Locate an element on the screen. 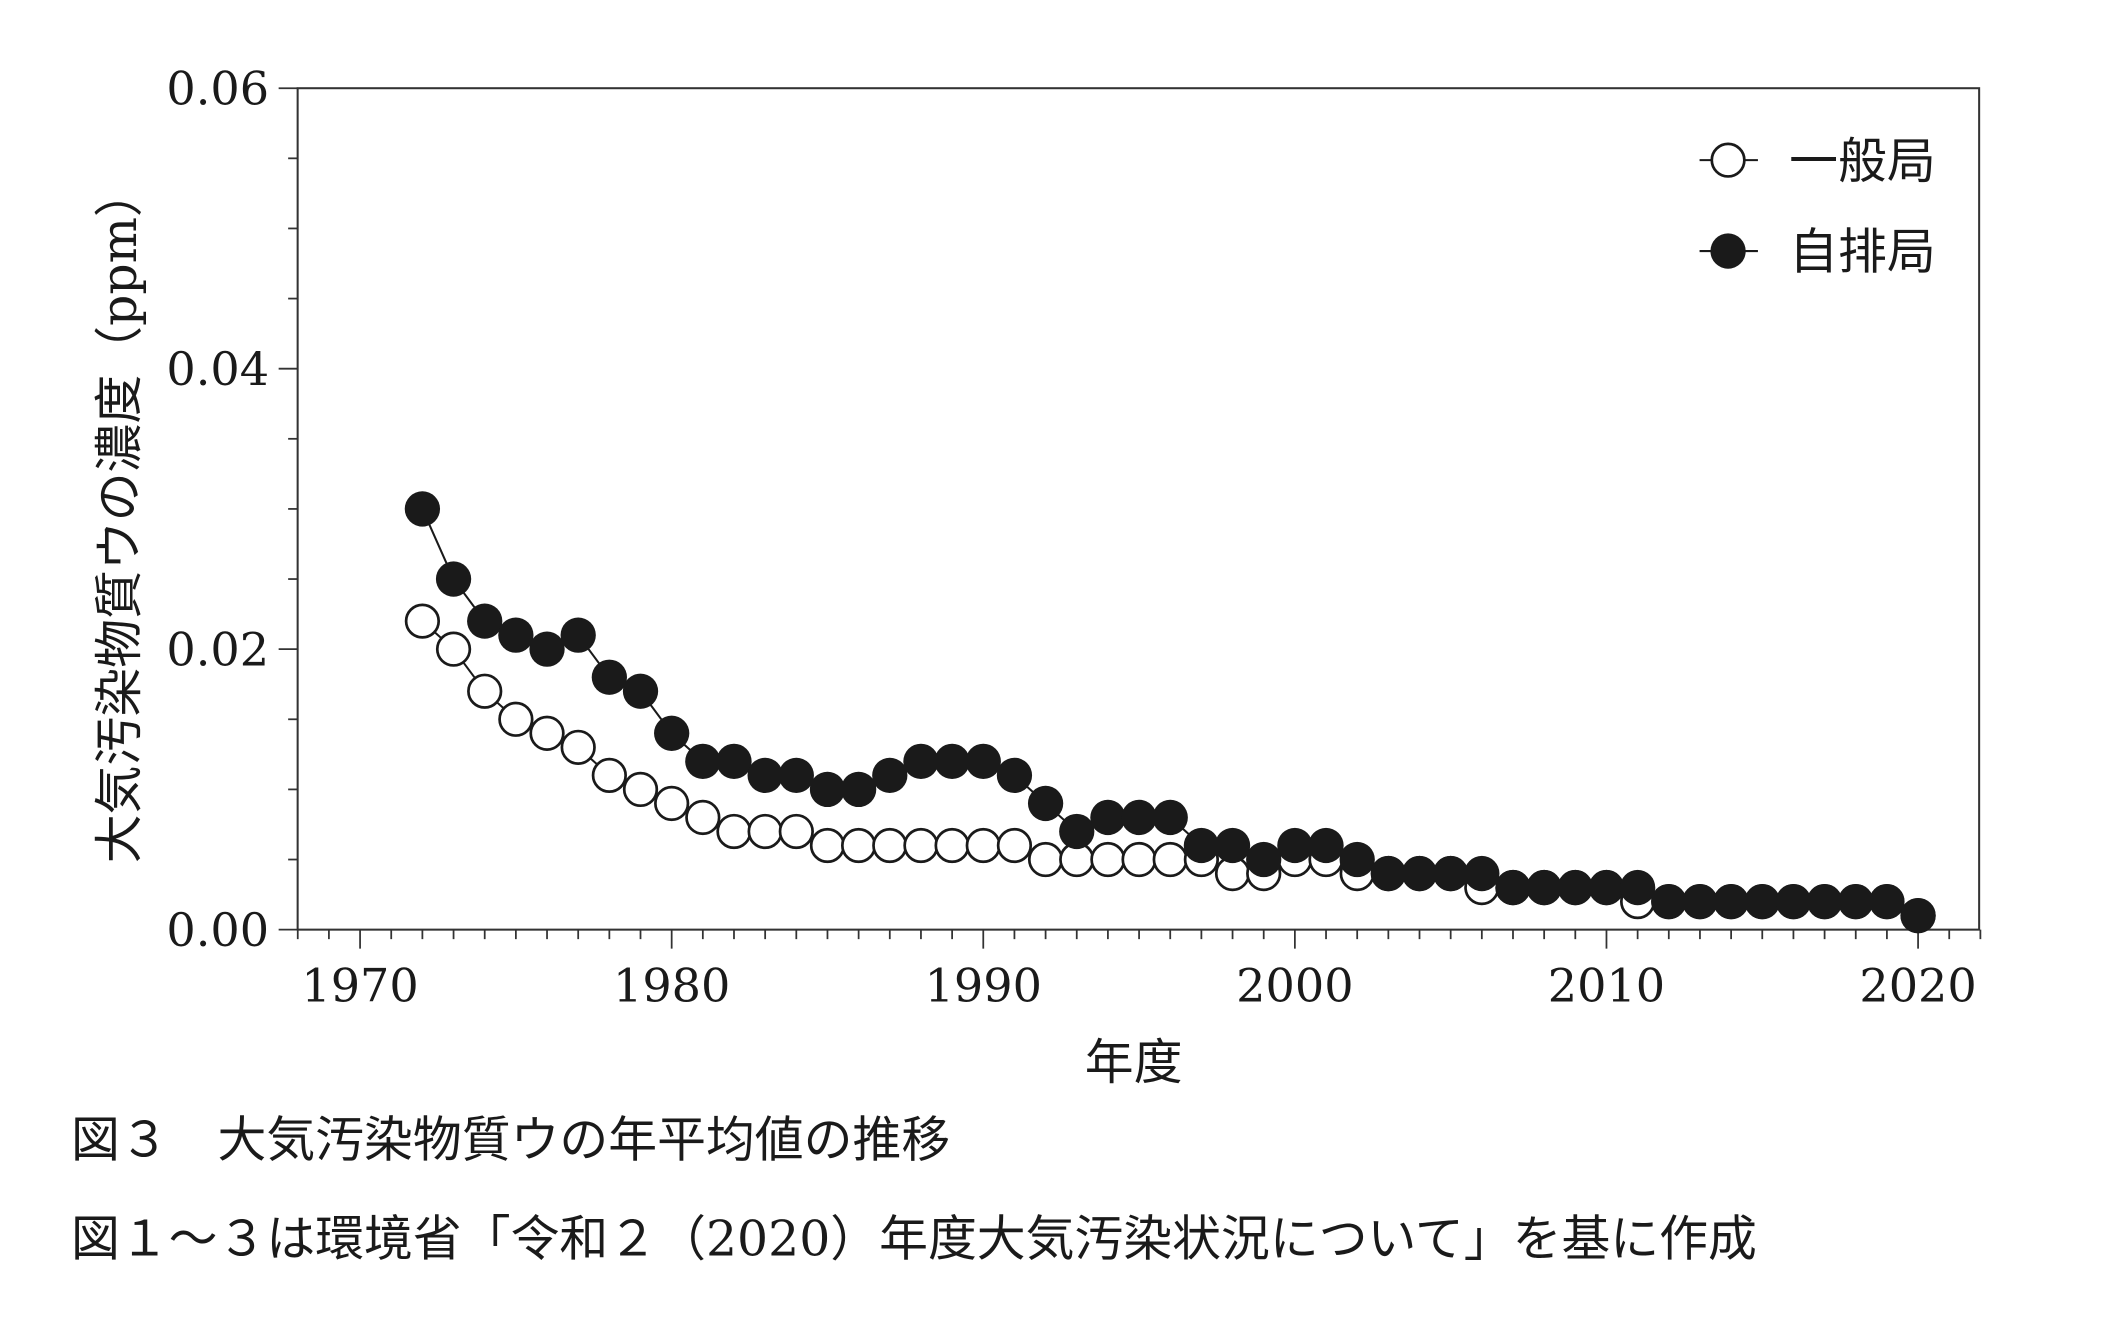 The height and width of the screenshot is (1330, 2118). x-tick-label: 2000 is located at coordinates (1294, 986).